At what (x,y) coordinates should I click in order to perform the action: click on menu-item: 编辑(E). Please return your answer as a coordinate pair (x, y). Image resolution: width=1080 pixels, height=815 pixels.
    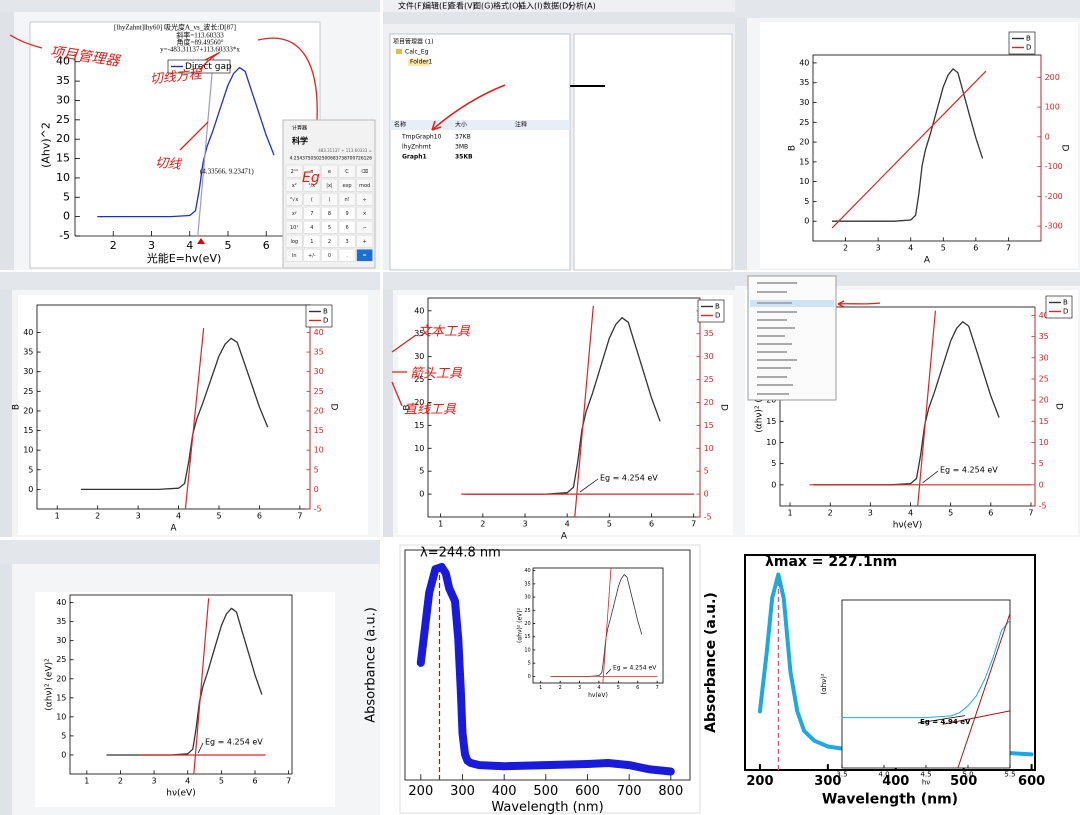
    Looking at the image, I should click on (436, 6).